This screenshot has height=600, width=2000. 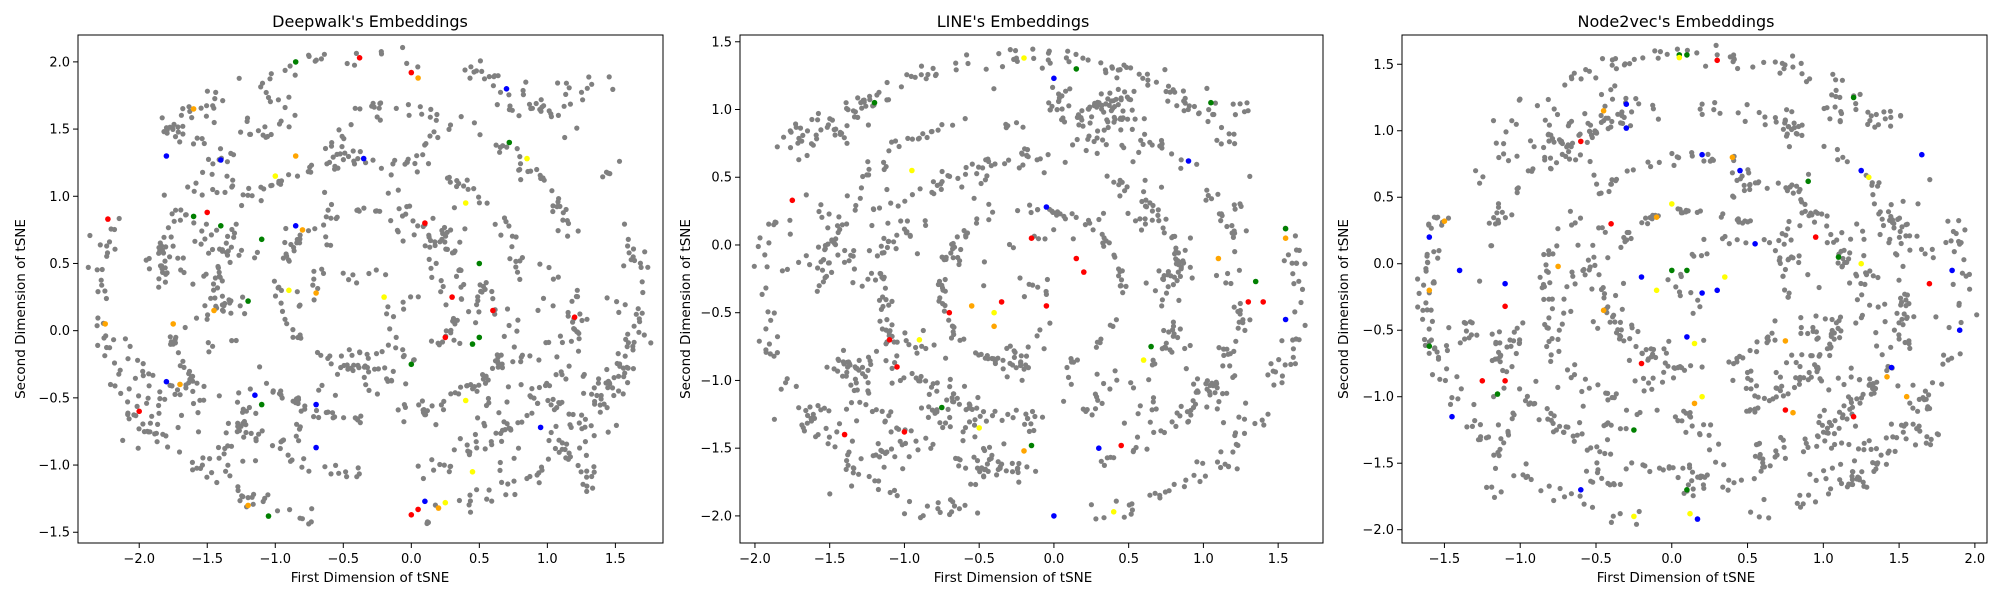 What do you see at coordinates (721, 245) in the screenshot?
I see `y-tick-label: 0.0` at bounding box center [721, 245].